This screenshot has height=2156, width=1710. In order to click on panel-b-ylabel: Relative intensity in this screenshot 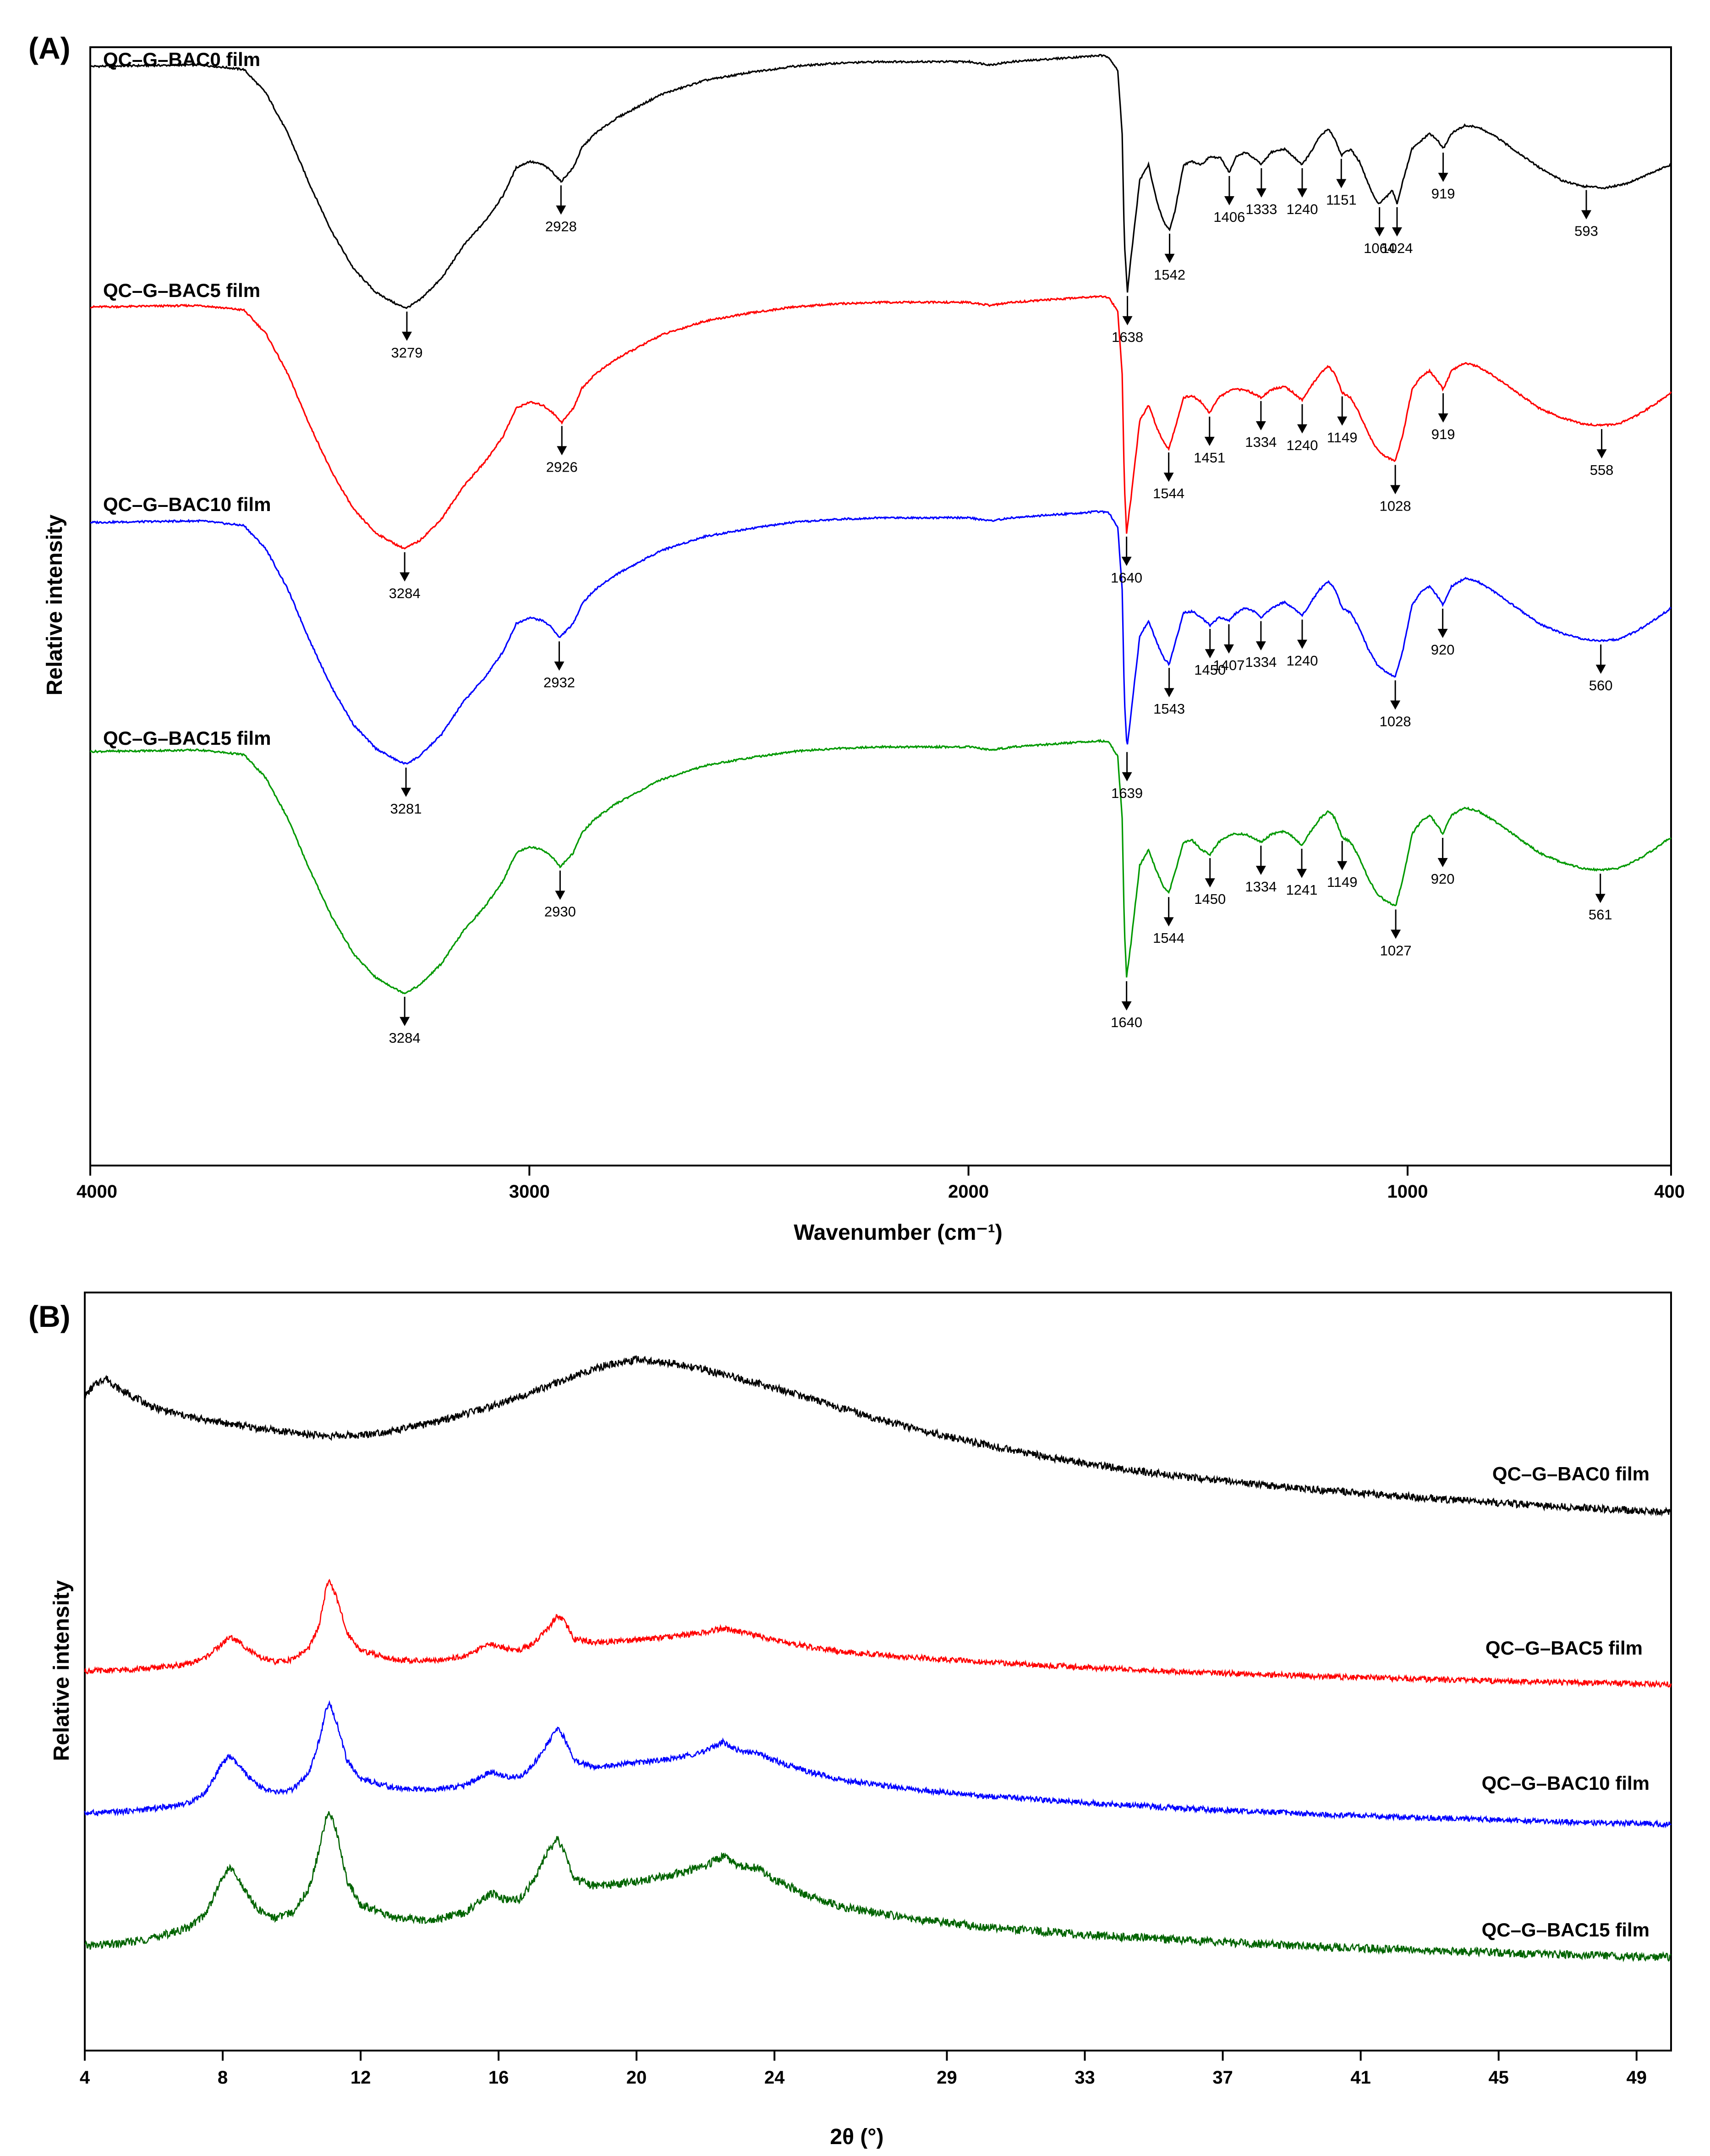, I will do `click(61, 1670)`.